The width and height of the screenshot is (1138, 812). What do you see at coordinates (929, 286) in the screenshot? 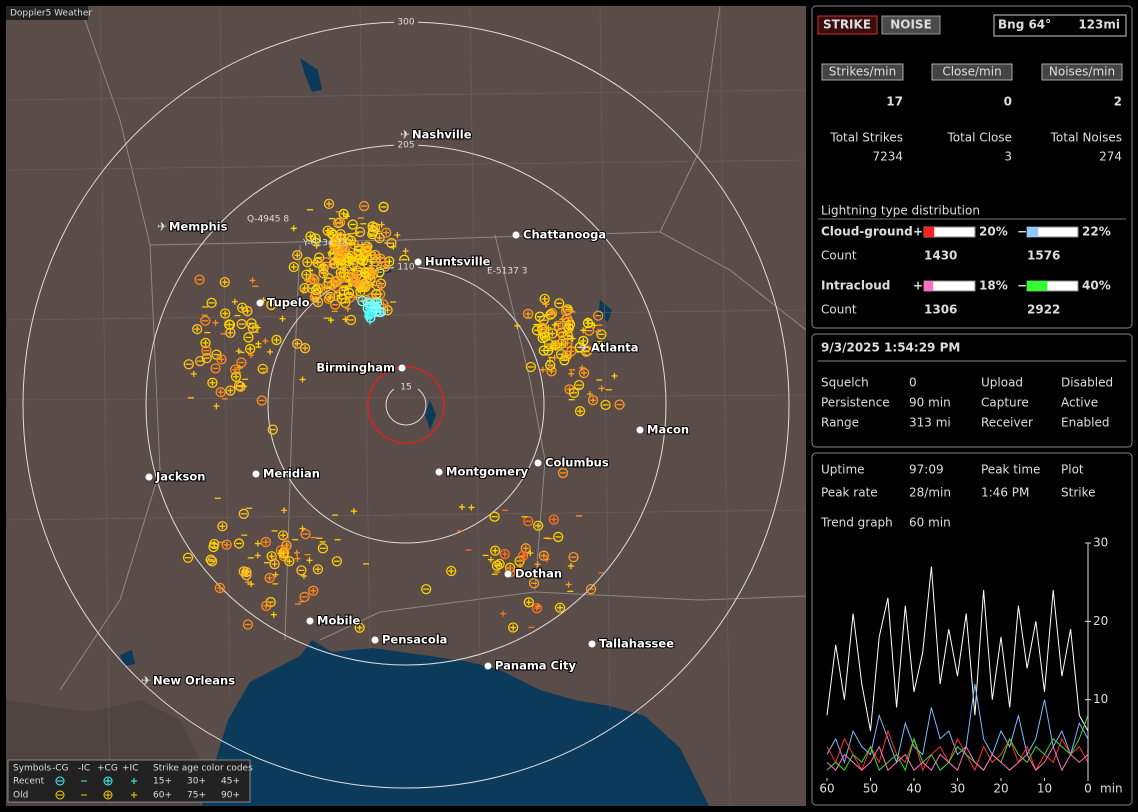
I see `pct-bar` at bounding box center [929, 286].